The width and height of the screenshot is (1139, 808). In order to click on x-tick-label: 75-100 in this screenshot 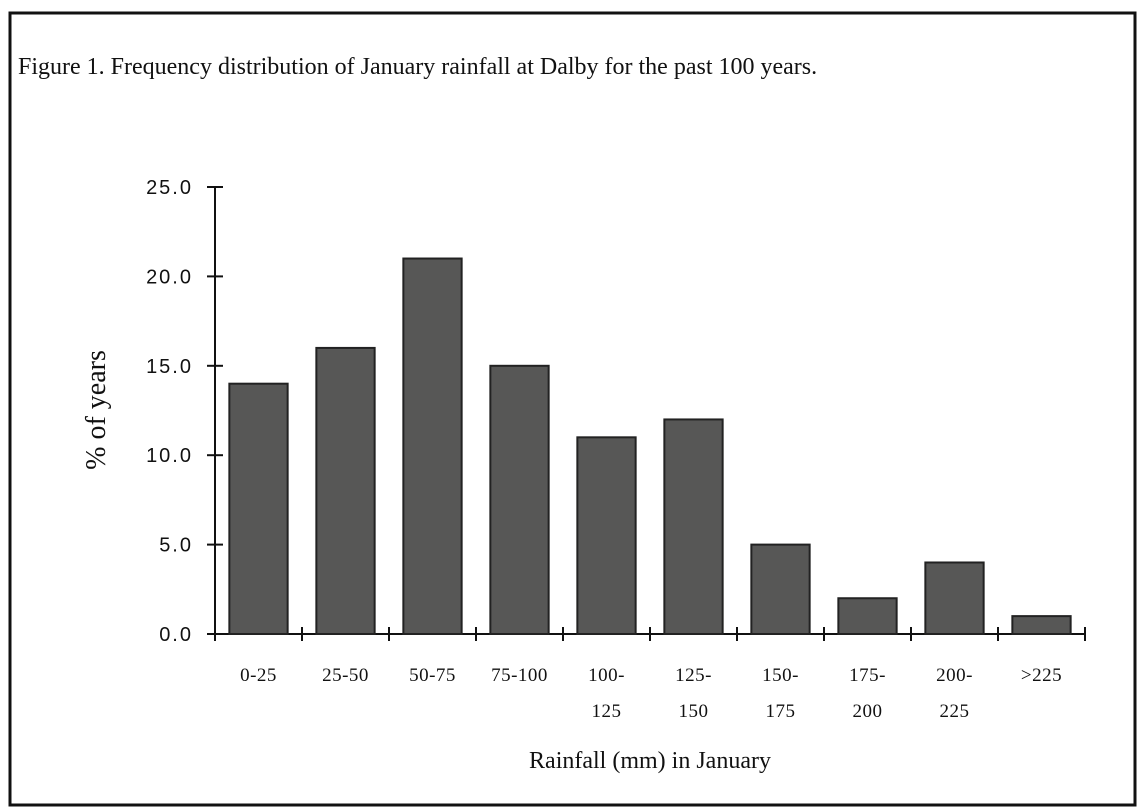, I will do `click(519, 675)`.